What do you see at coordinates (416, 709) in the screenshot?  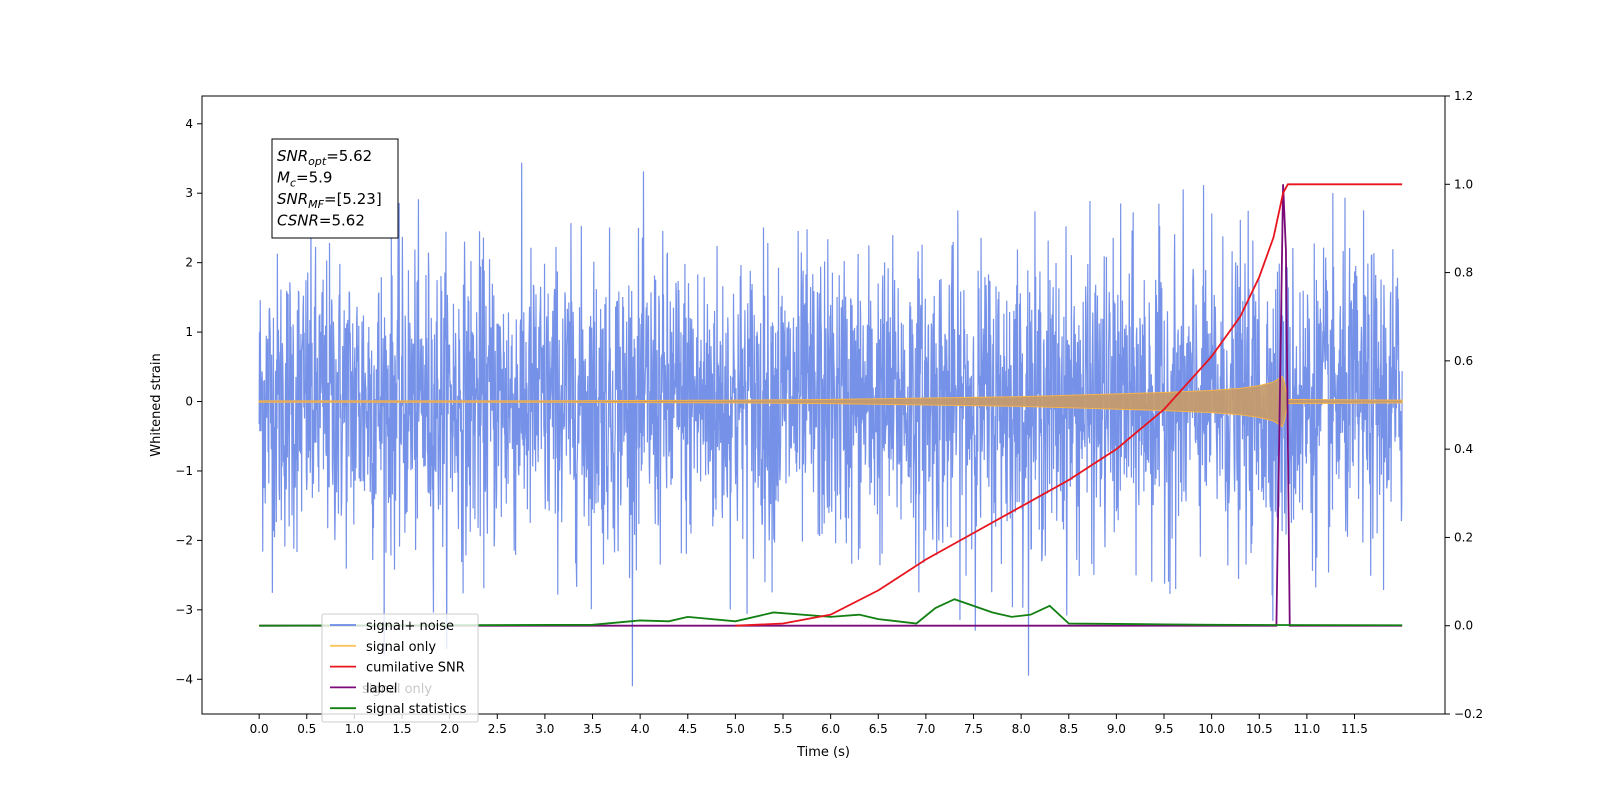 I see `legend-entry: signal statistics` at bounding box center [416, 709].